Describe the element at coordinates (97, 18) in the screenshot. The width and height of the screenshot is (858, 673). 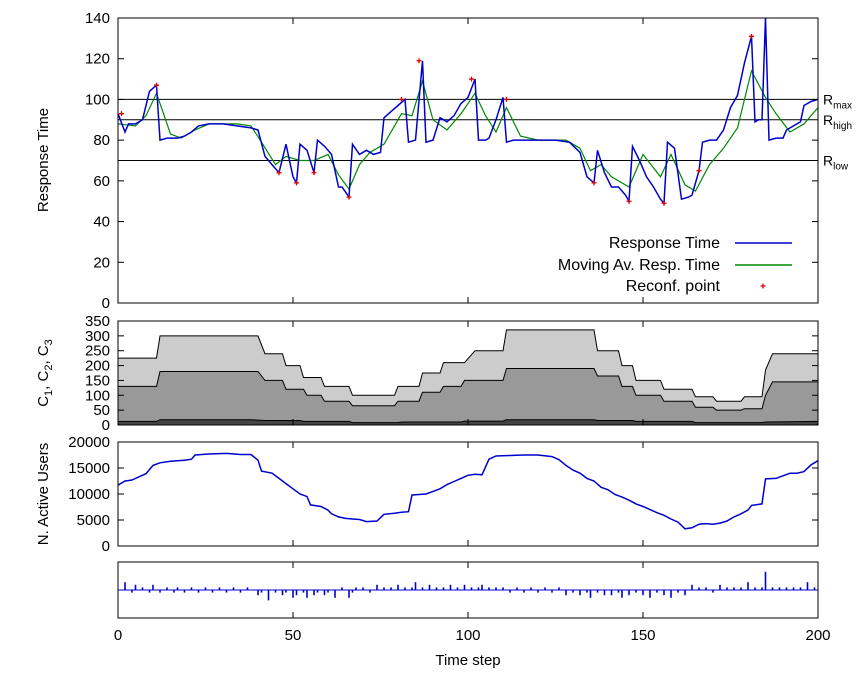
I see `y-tick-label: 140` at that location.